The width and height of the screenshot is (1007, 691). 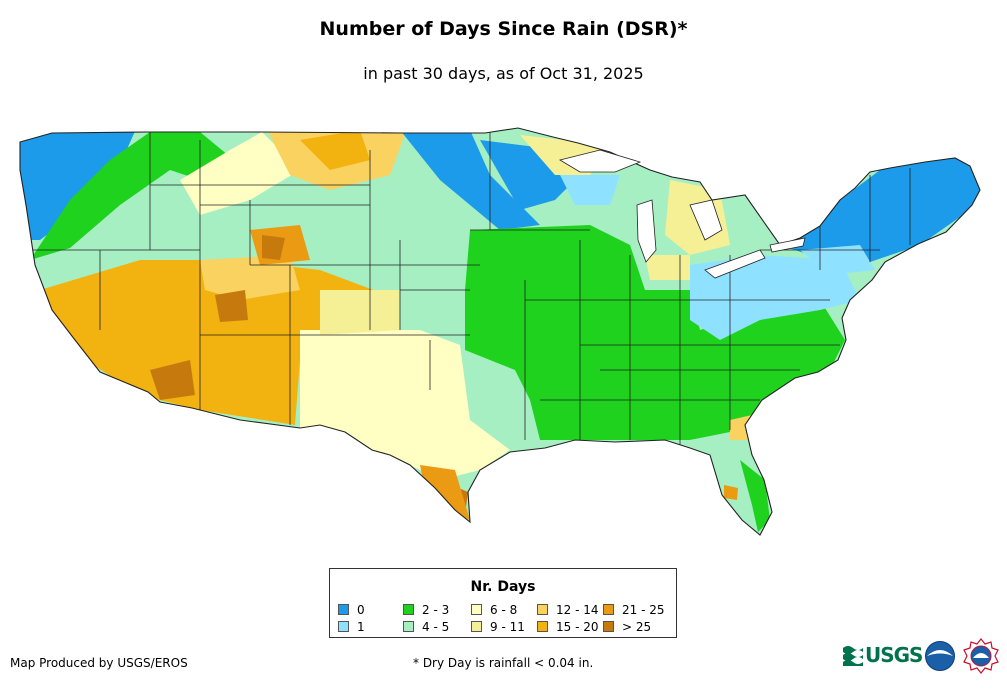 What do you see at coordinates (503, 587) in the screenshot?
I see `legend-title: Nr. Days` at bounding box center [503, 587].